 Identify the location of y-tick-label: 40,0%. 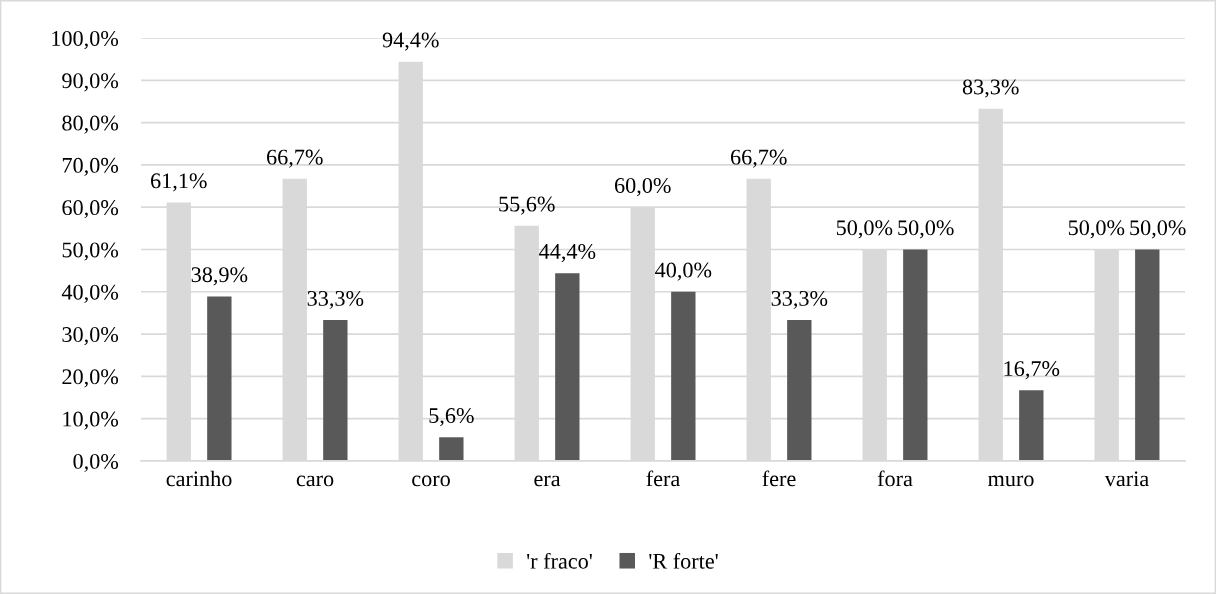
(90, 293).